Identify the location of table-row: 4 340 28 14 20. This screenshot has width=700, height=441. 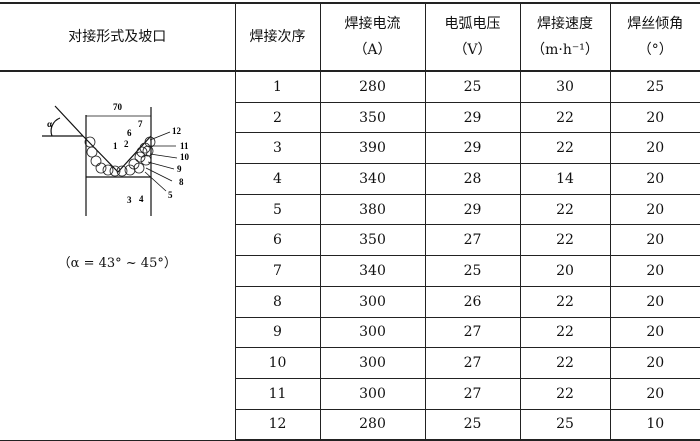
(350, 179).